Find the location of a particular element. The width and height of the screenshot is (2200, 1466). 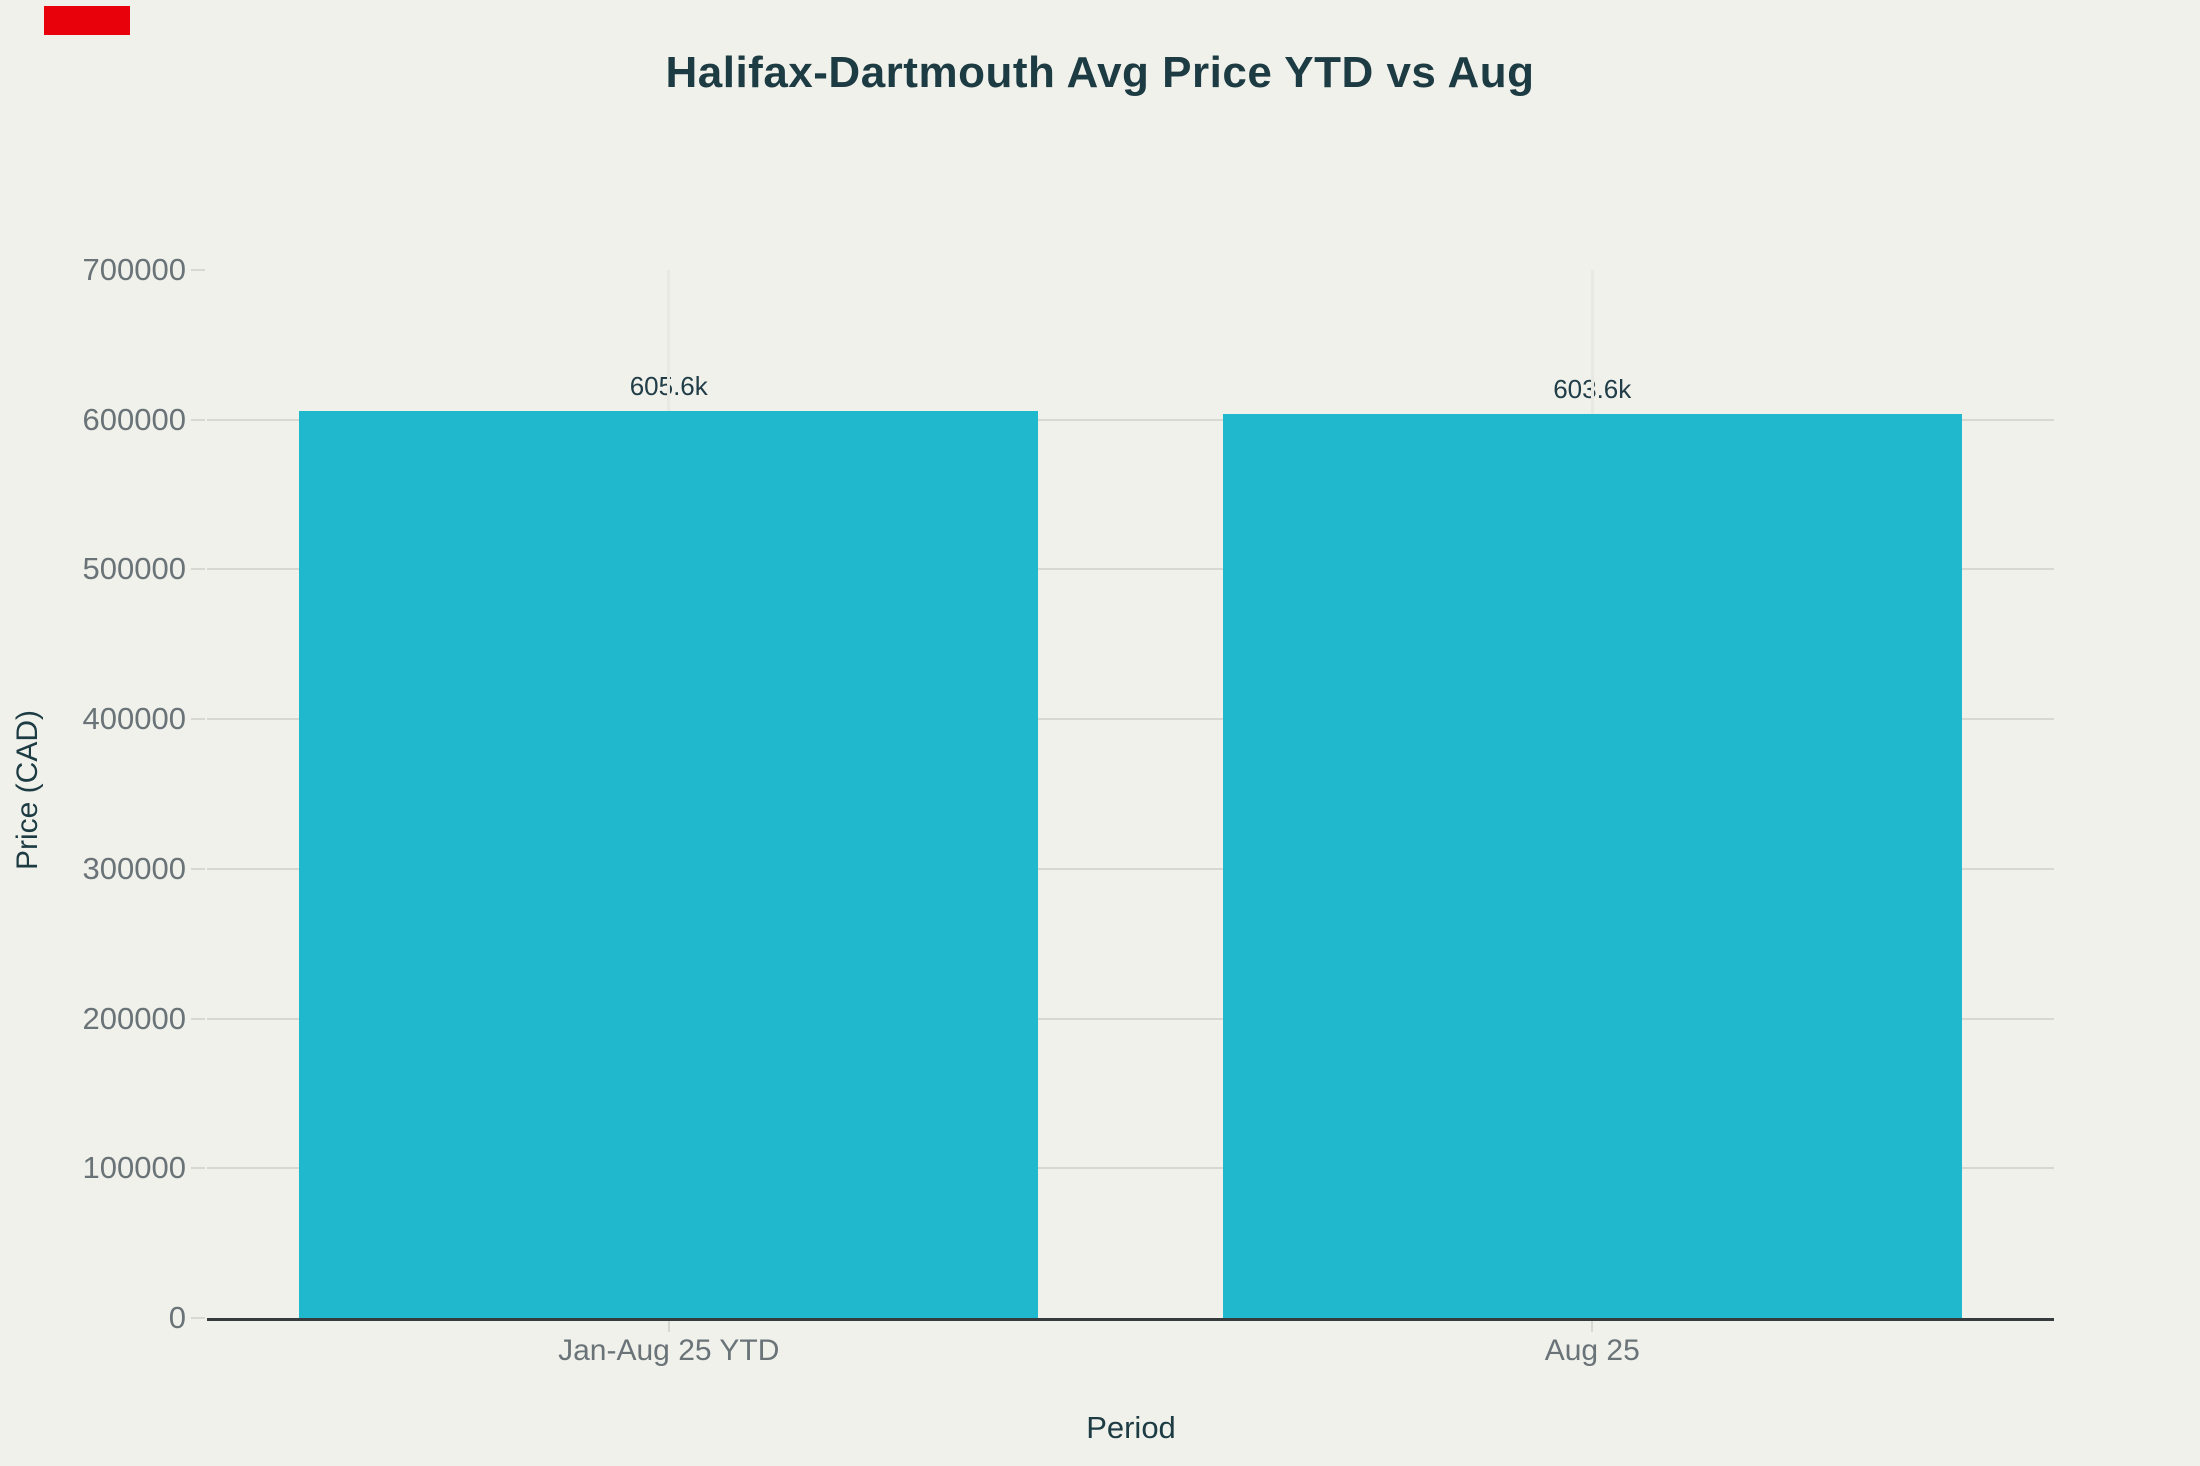

y-tick-label: 400000 is located at coordinates (134, 719).